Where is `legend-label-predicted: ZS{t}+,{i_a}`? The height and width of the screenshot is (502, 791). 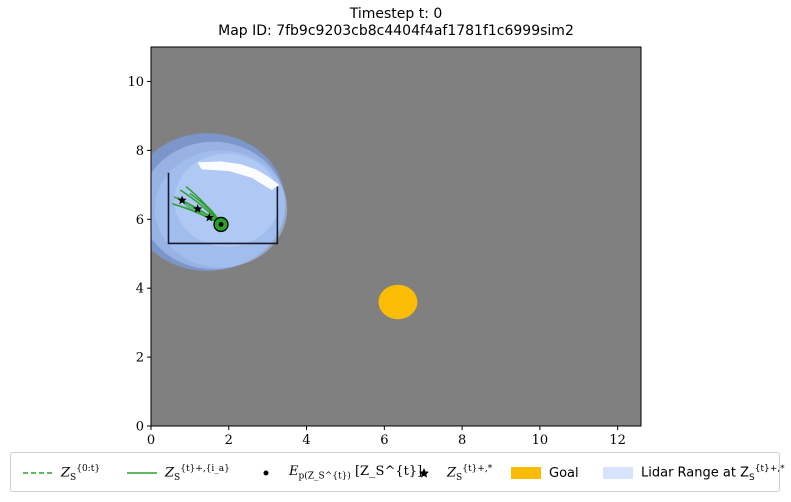 legend-label-predicted: ZS{t}+,{i_a} is located at coordinates (197, 473).